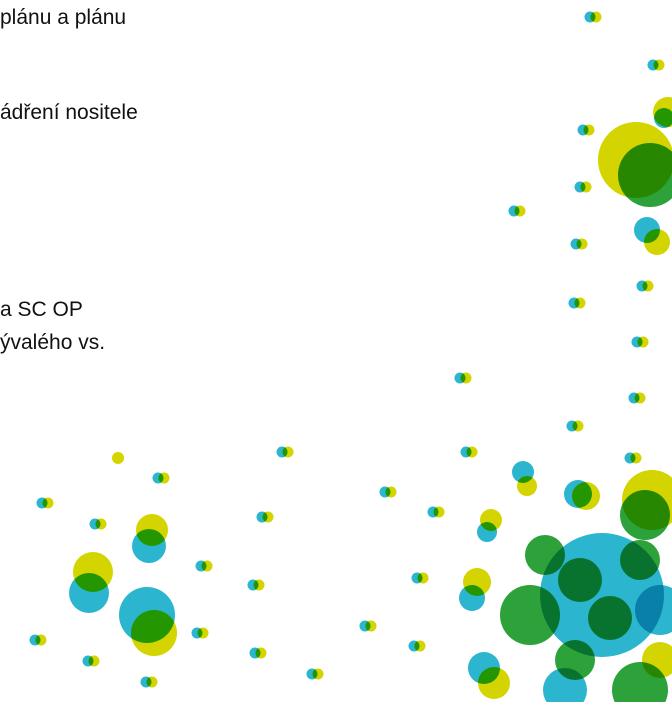 The width and height of the screenshot is (672, 702). I want to click on text-line: ývalého vs., so click(53, 342).